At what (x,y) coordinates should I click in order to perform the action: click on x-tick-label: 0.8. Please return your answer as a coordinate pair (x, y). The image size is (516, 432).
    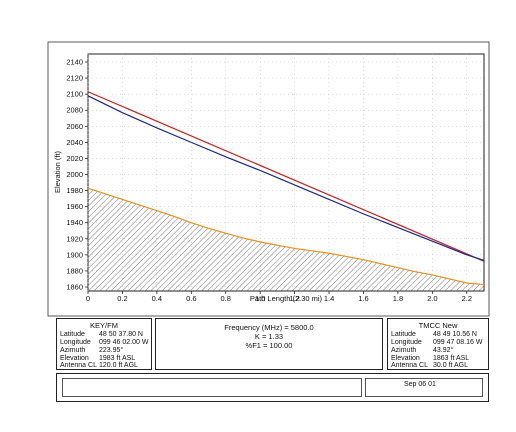
    Looking at the image, I should click on (226, 298).